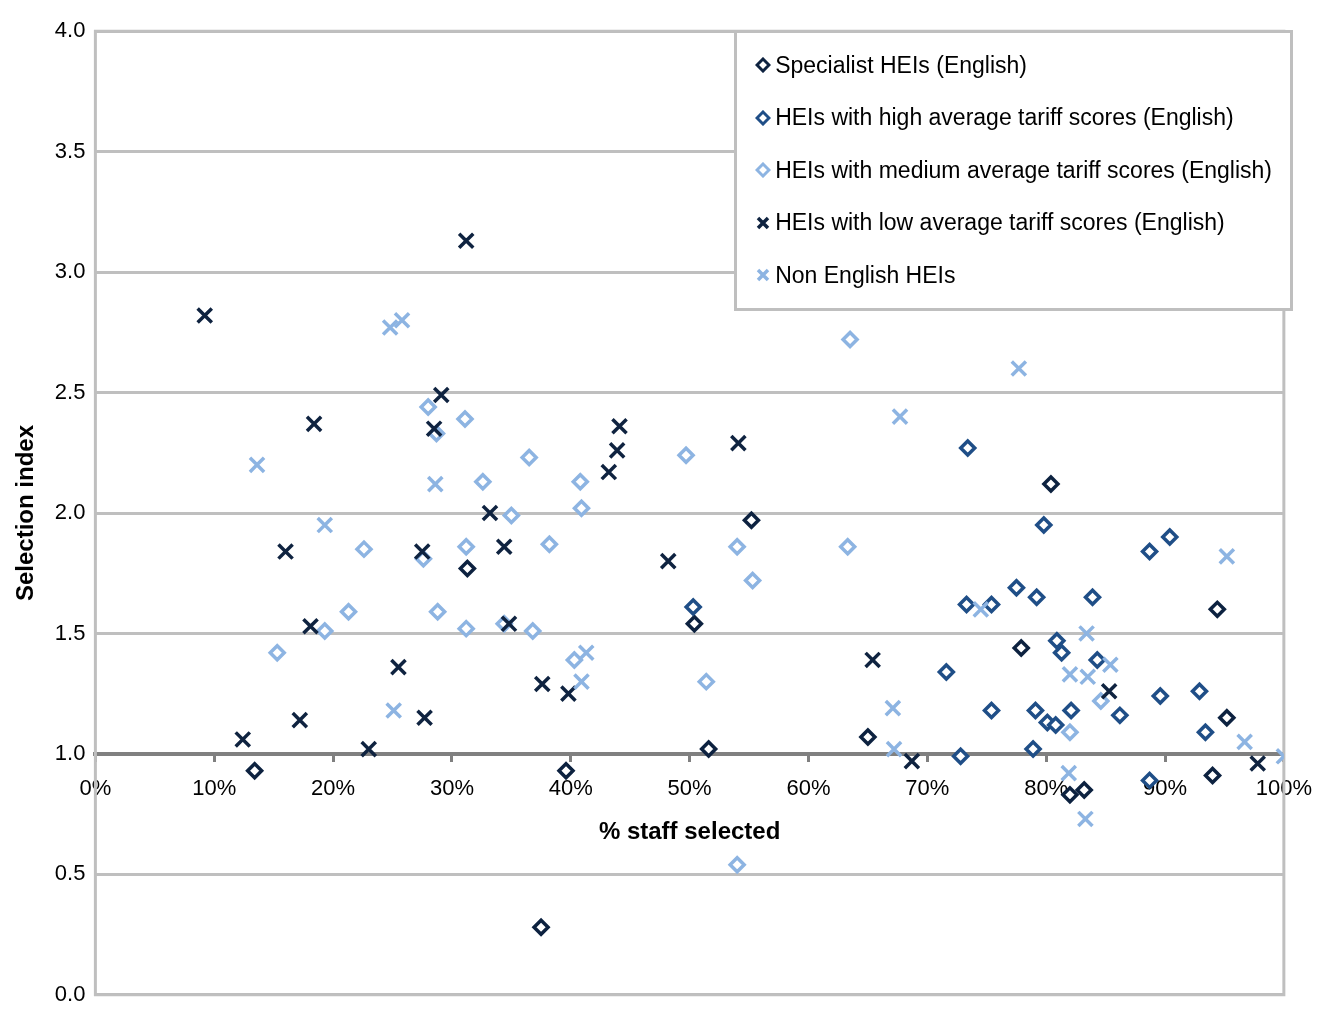  What do you see at coordinates (901, 65) in the screenshot?
I see `legend-label: Specialist HEIs (English)` at bounding box center [901, 65].